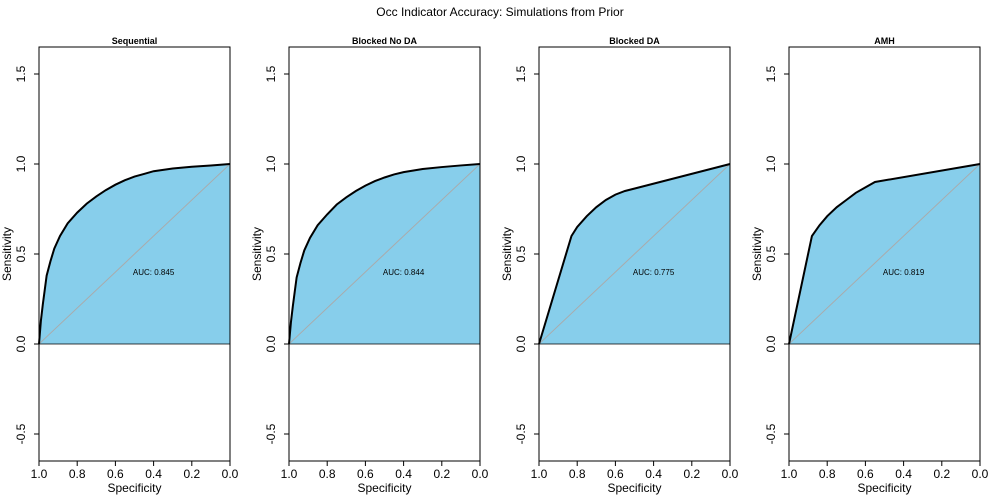 This screenshot has height=500, width=1000. Describe the element at coordinates (135, 41) in the screenshot. I see `panel-title: Sequential` at that location.